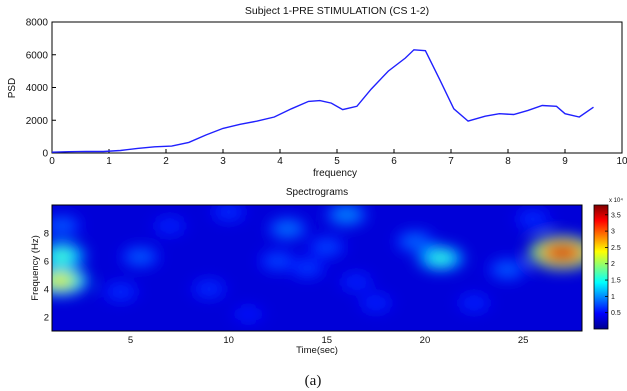 The height and width of the screenshot is (391, 627). Describe the element at coordinates (613, 232) in the screenshot. I see `colorbar-tick-label: 3` at that location.